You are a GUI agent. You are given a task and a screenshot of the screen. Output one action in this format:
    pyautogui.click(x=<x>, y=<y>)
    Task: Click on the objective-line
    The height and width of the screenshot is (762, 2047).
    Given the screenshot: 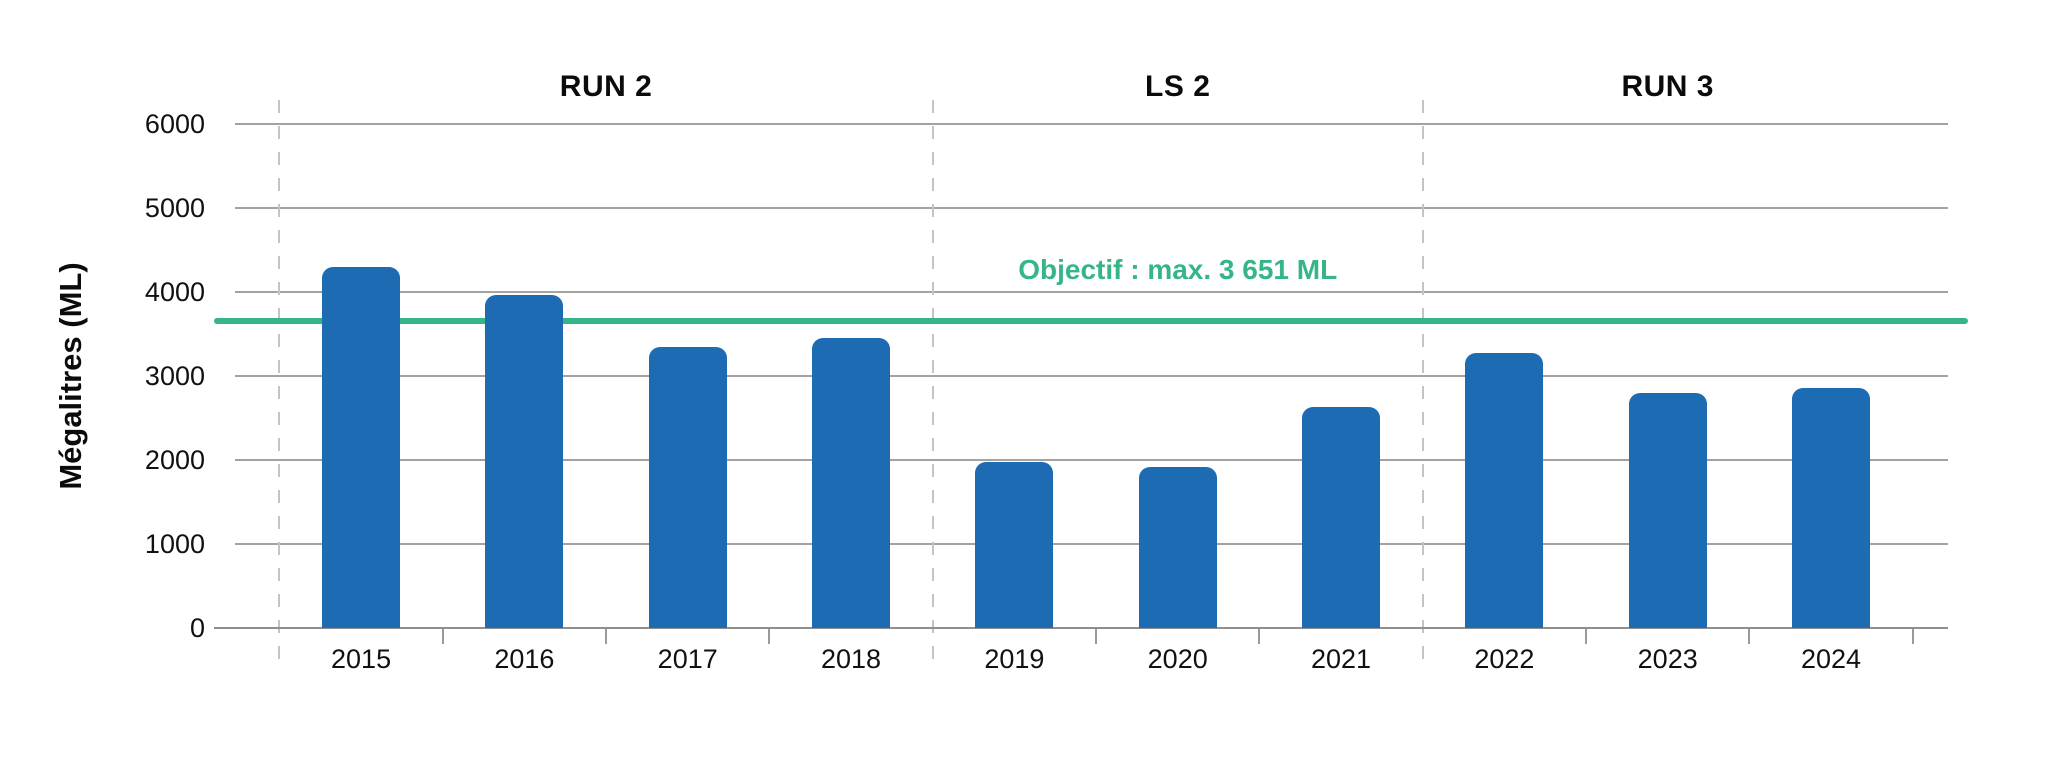 What is the action you would take?
    pyautogui.click(x=1091, y=321)
    